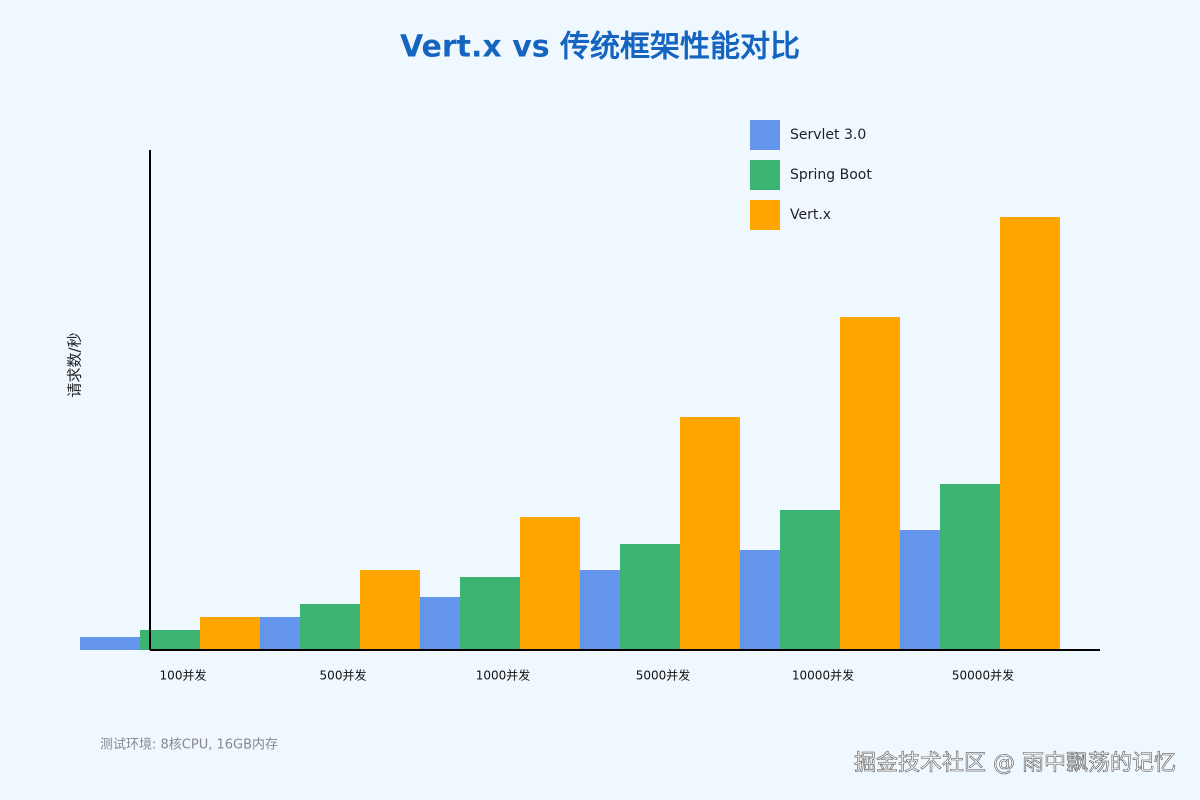  I want to click on x-tick-label: 500并发, so click(343, 675).